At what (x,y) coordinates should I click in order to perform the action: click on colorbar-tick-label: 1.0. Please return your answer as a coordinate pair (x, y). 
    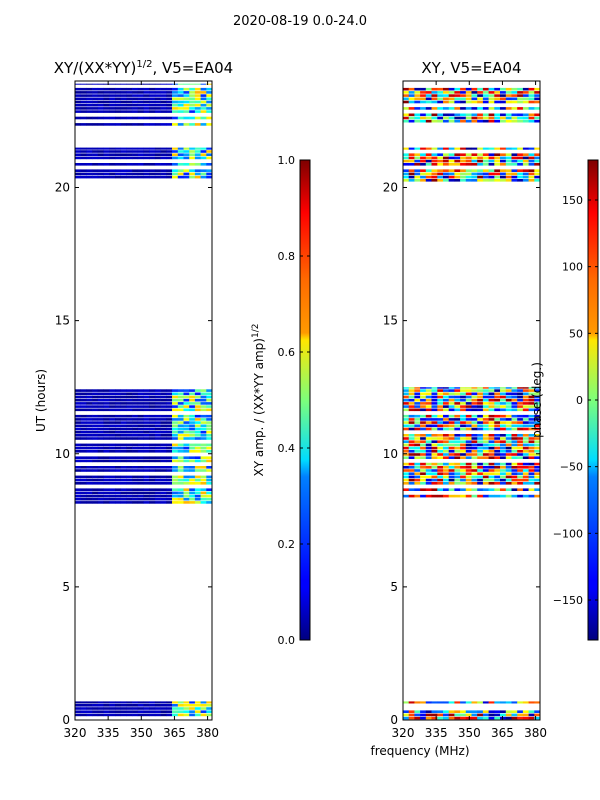
    Looking at the image, I should click on (287, 160).